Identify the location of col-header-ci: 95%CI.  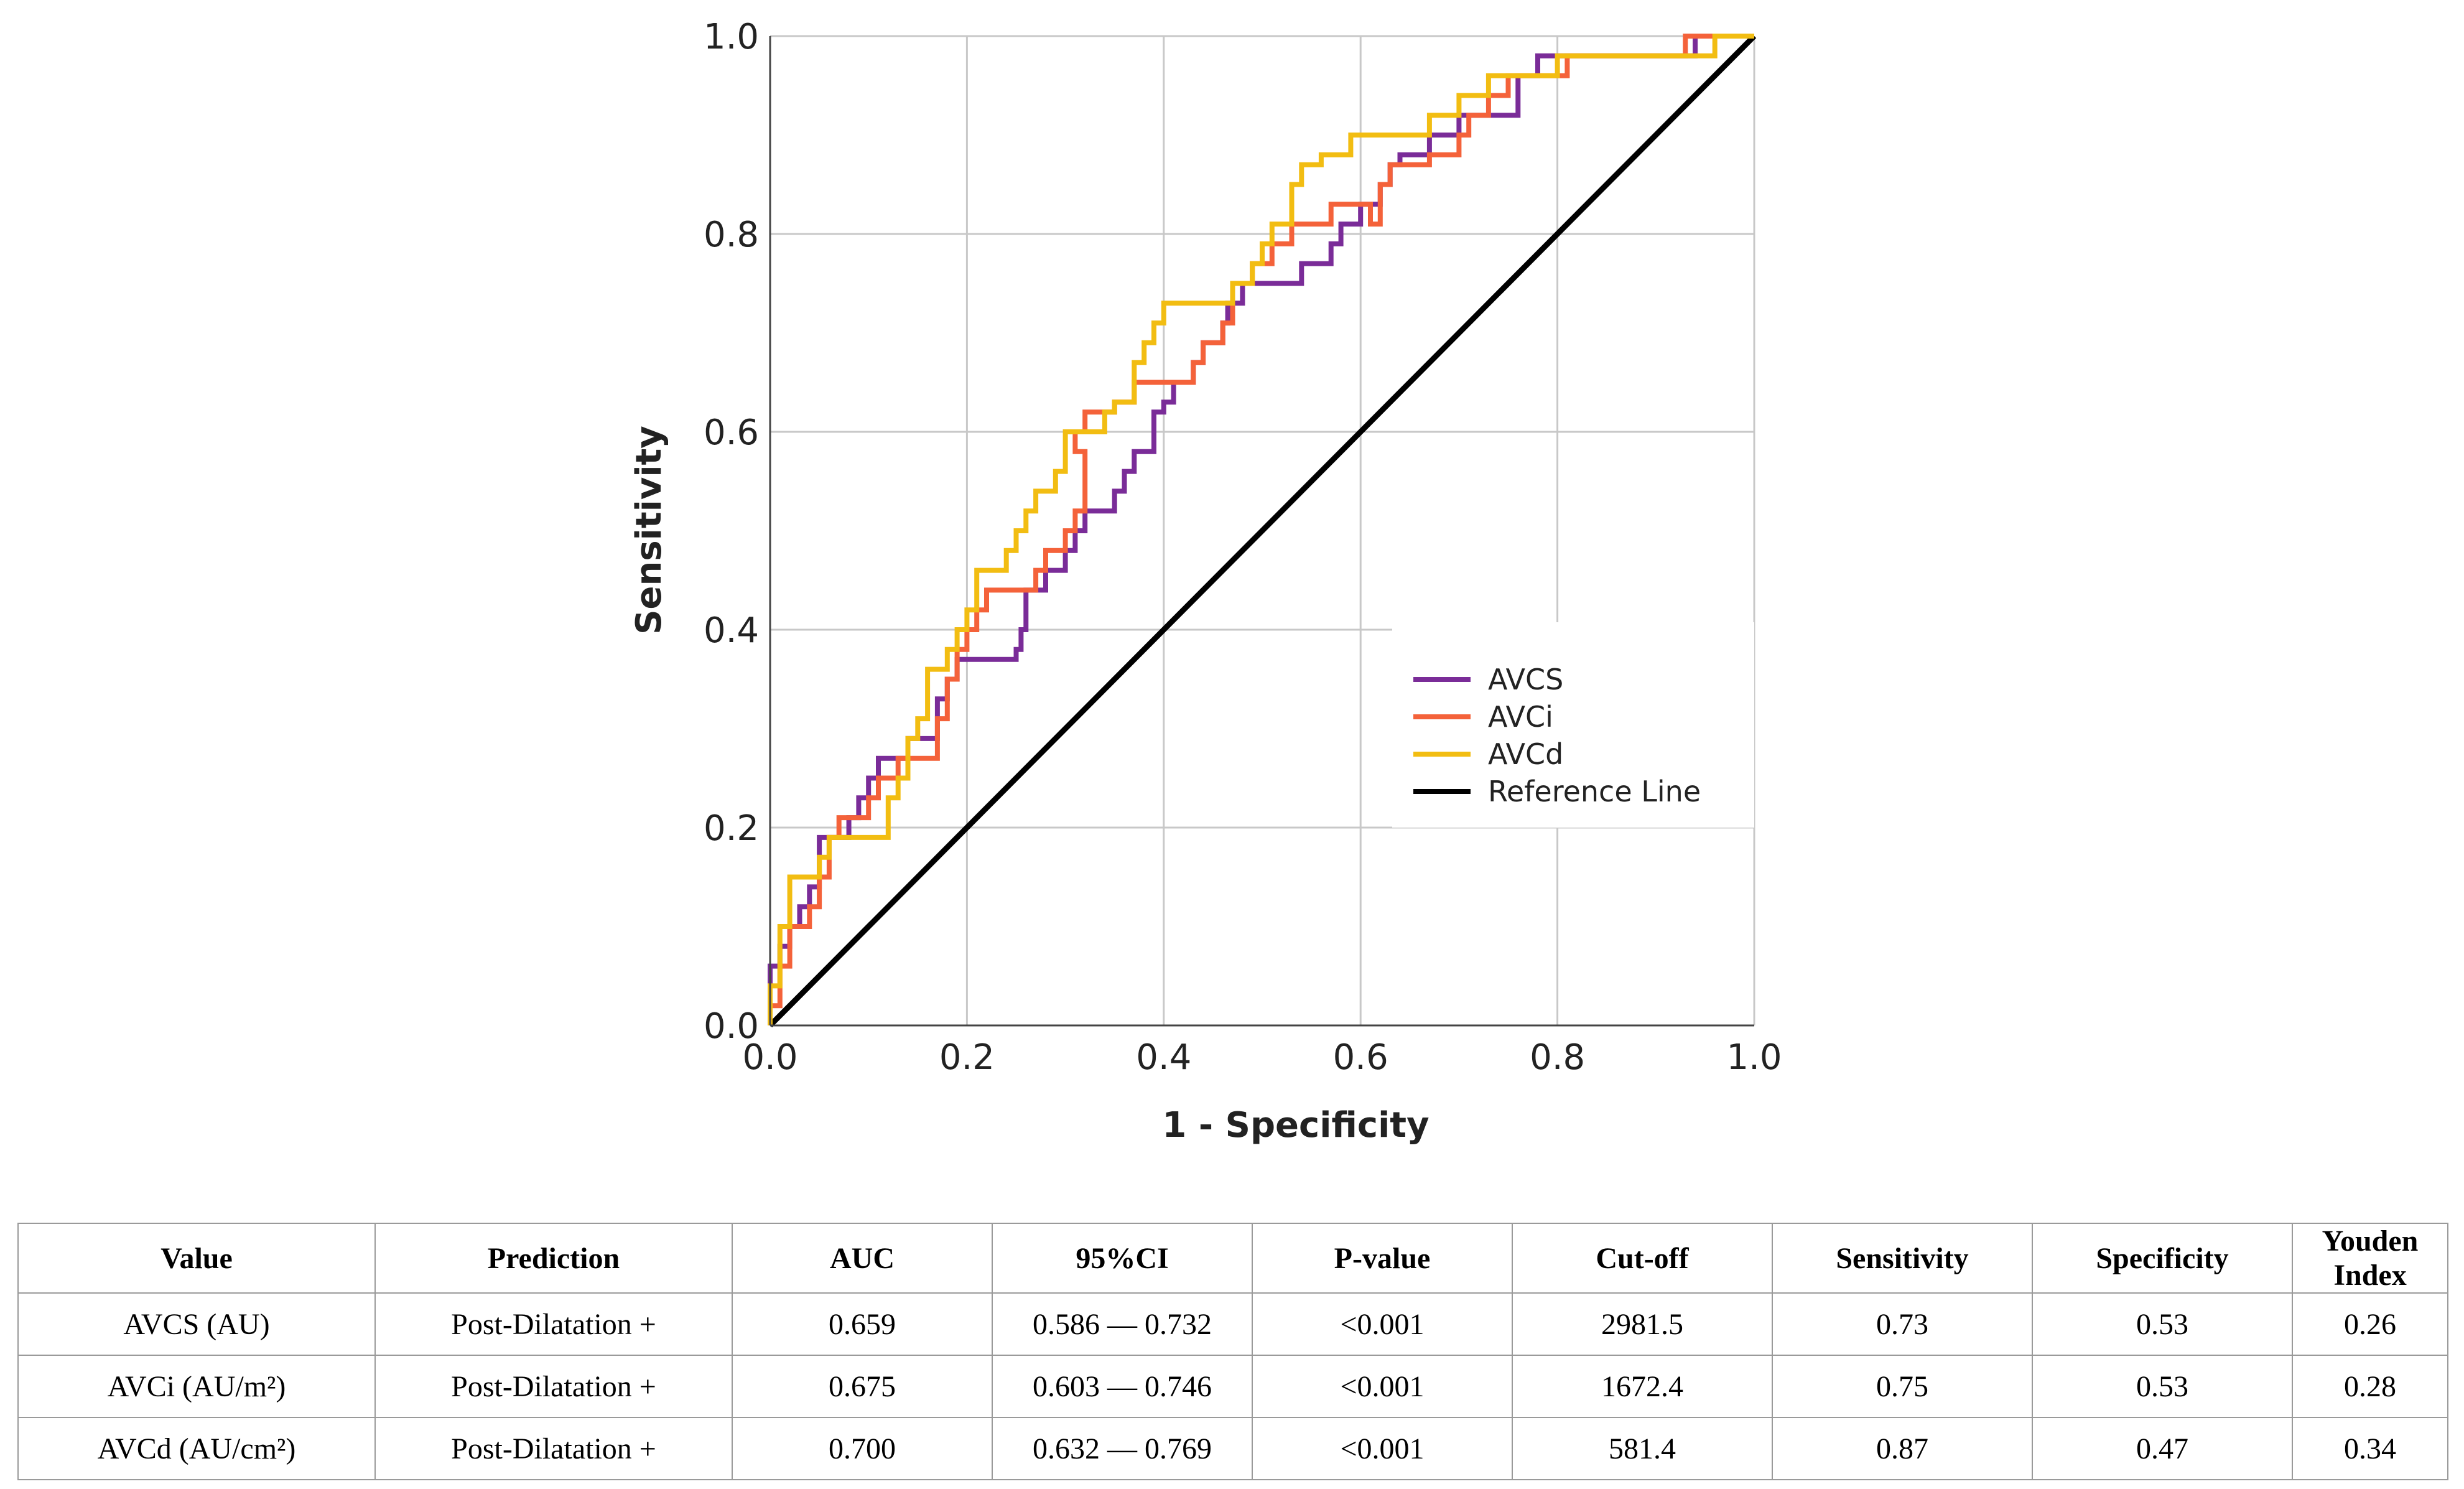
(1122, 1258).